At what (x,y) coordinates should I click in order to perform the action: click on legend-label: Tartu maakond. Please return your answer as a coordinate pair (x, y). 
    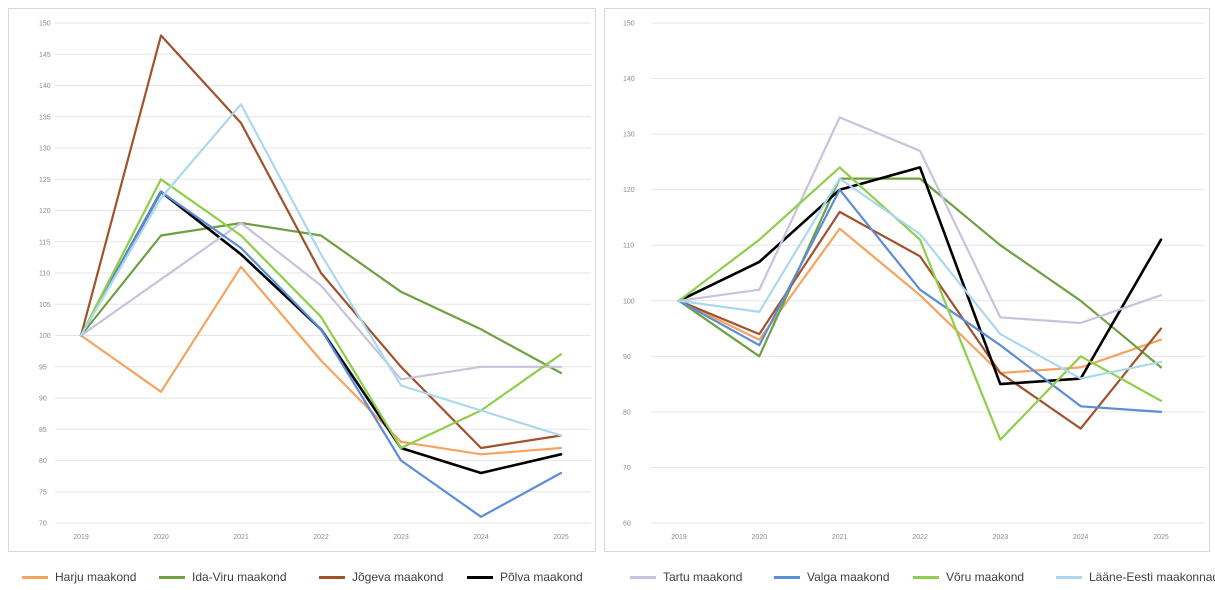
    Looking at the image, I should click on (703, 577).